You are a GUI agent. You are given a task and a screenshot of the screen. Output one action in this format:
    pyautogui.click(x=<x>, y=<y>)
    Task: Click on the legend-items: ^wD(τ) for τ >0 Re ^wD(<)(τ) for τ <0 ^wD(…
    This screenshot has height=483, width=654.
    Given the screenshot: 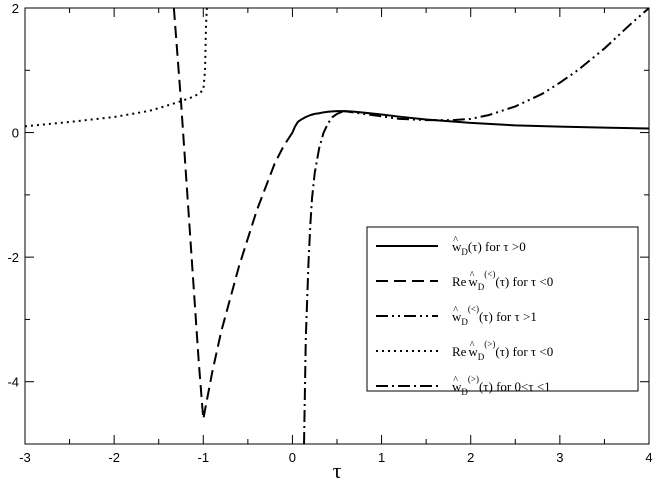 What is the action you would take?
    pyautogui.click(x=464, y=316)
    